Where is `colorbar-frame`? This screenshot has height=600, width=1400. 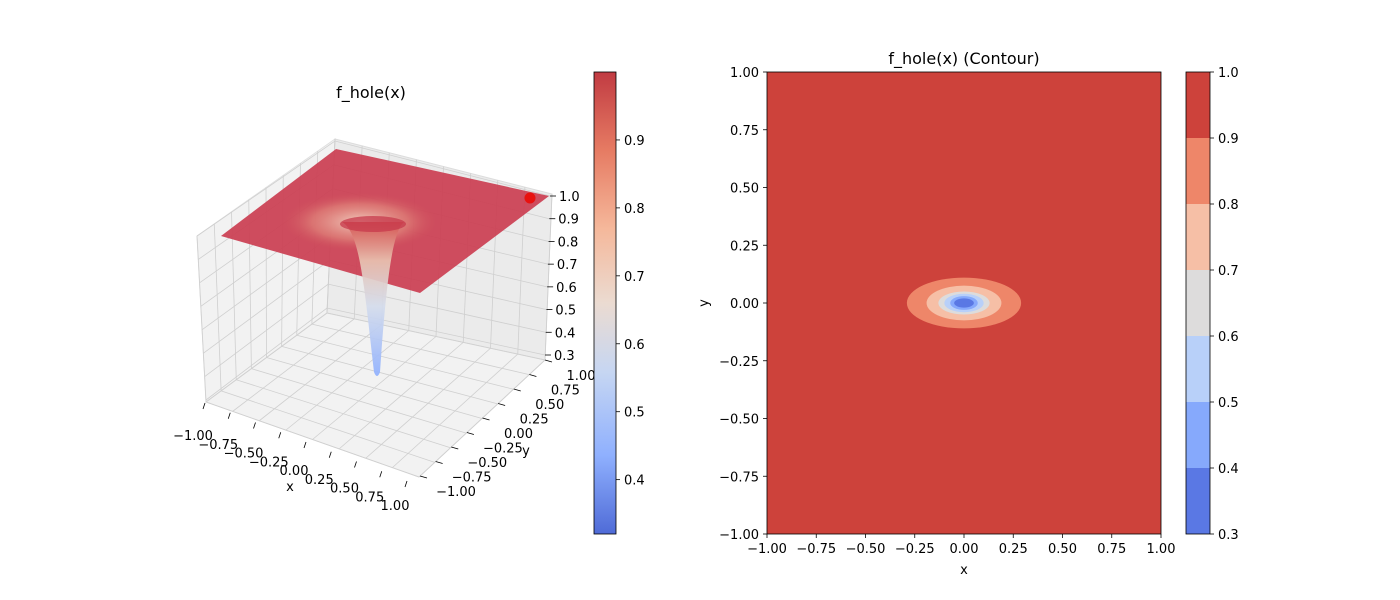
colorbar-frame is located at coordinates (1198, 303).